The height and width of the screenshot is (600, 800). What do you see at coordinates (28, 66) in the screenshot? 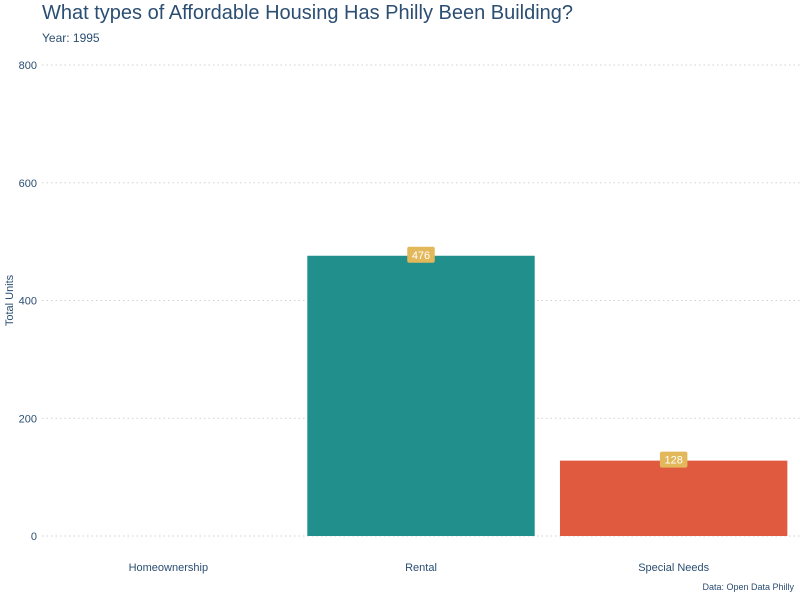
I see `y-tick-label: 800` at bounding box center [28, 66].